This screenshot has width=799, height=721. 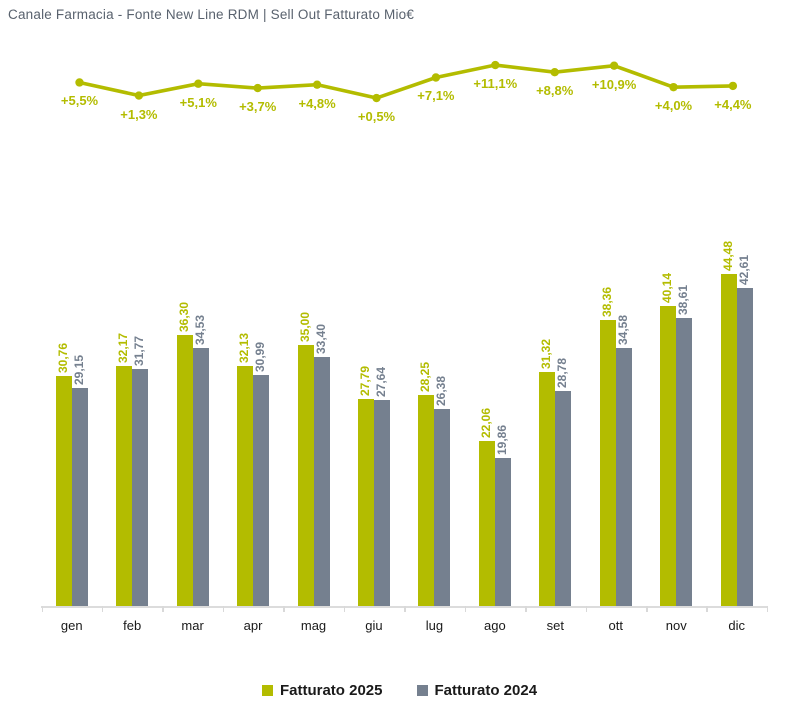 I want to click on bar-2024-feb, so click(x=140, y=487).